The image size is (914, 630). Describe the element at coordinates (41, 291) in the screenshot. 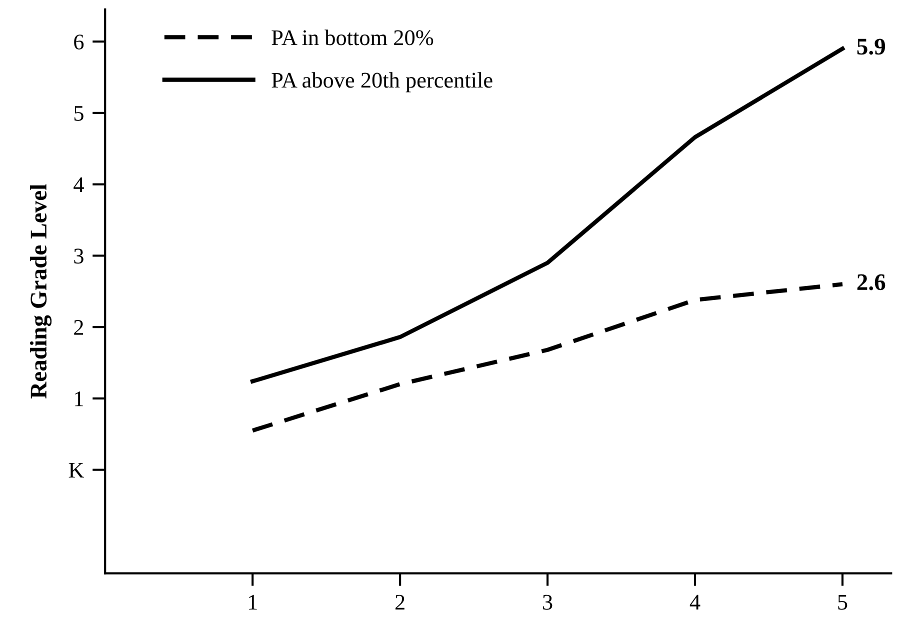

I see `y-axis-title: Reading Grade Level` at that location.